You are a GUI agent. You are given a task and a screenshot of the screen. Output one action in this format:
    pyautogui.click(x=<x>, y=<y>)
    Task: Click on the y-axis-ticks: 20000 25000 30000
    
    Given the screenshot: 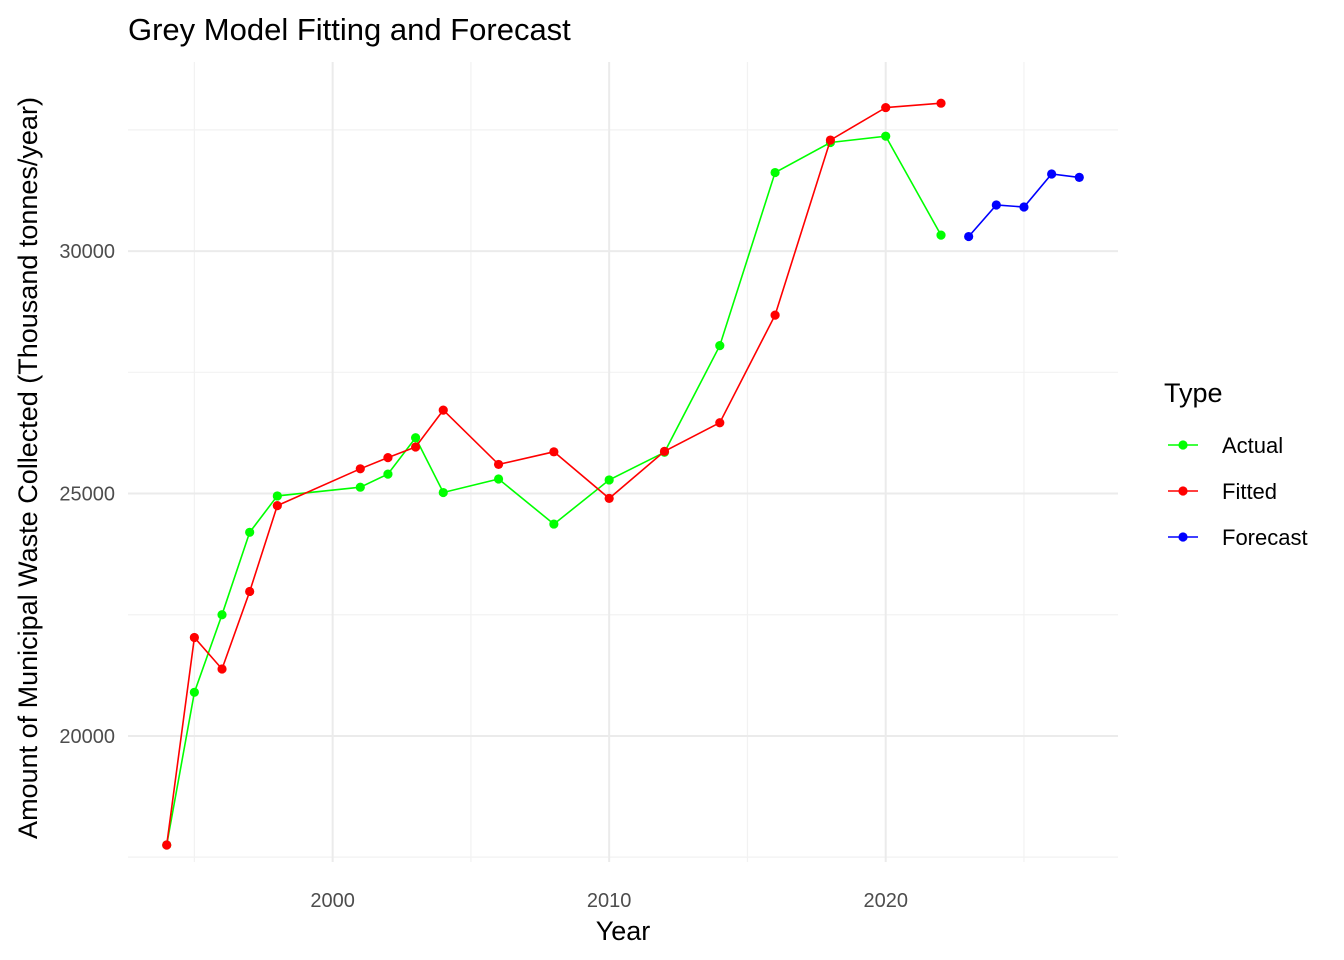 What is the action you would take?
    pyautogui.click(x=87, y=494)
    